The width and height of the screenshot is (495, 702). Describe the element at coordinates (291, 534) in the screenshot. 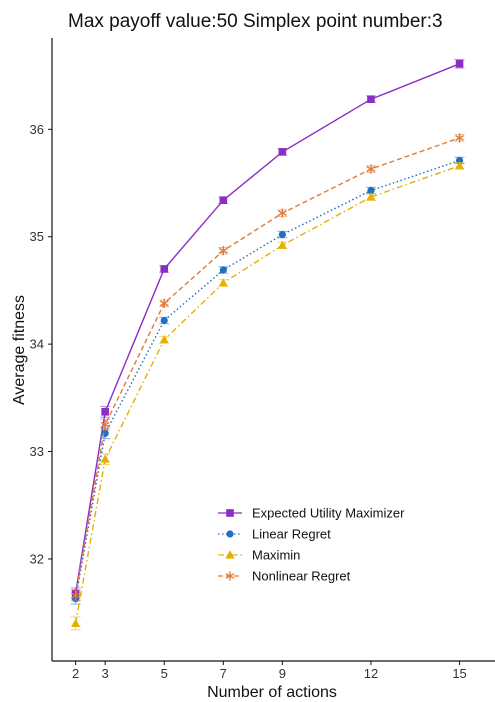

I see `legend-label: Linear Regret` at that location.